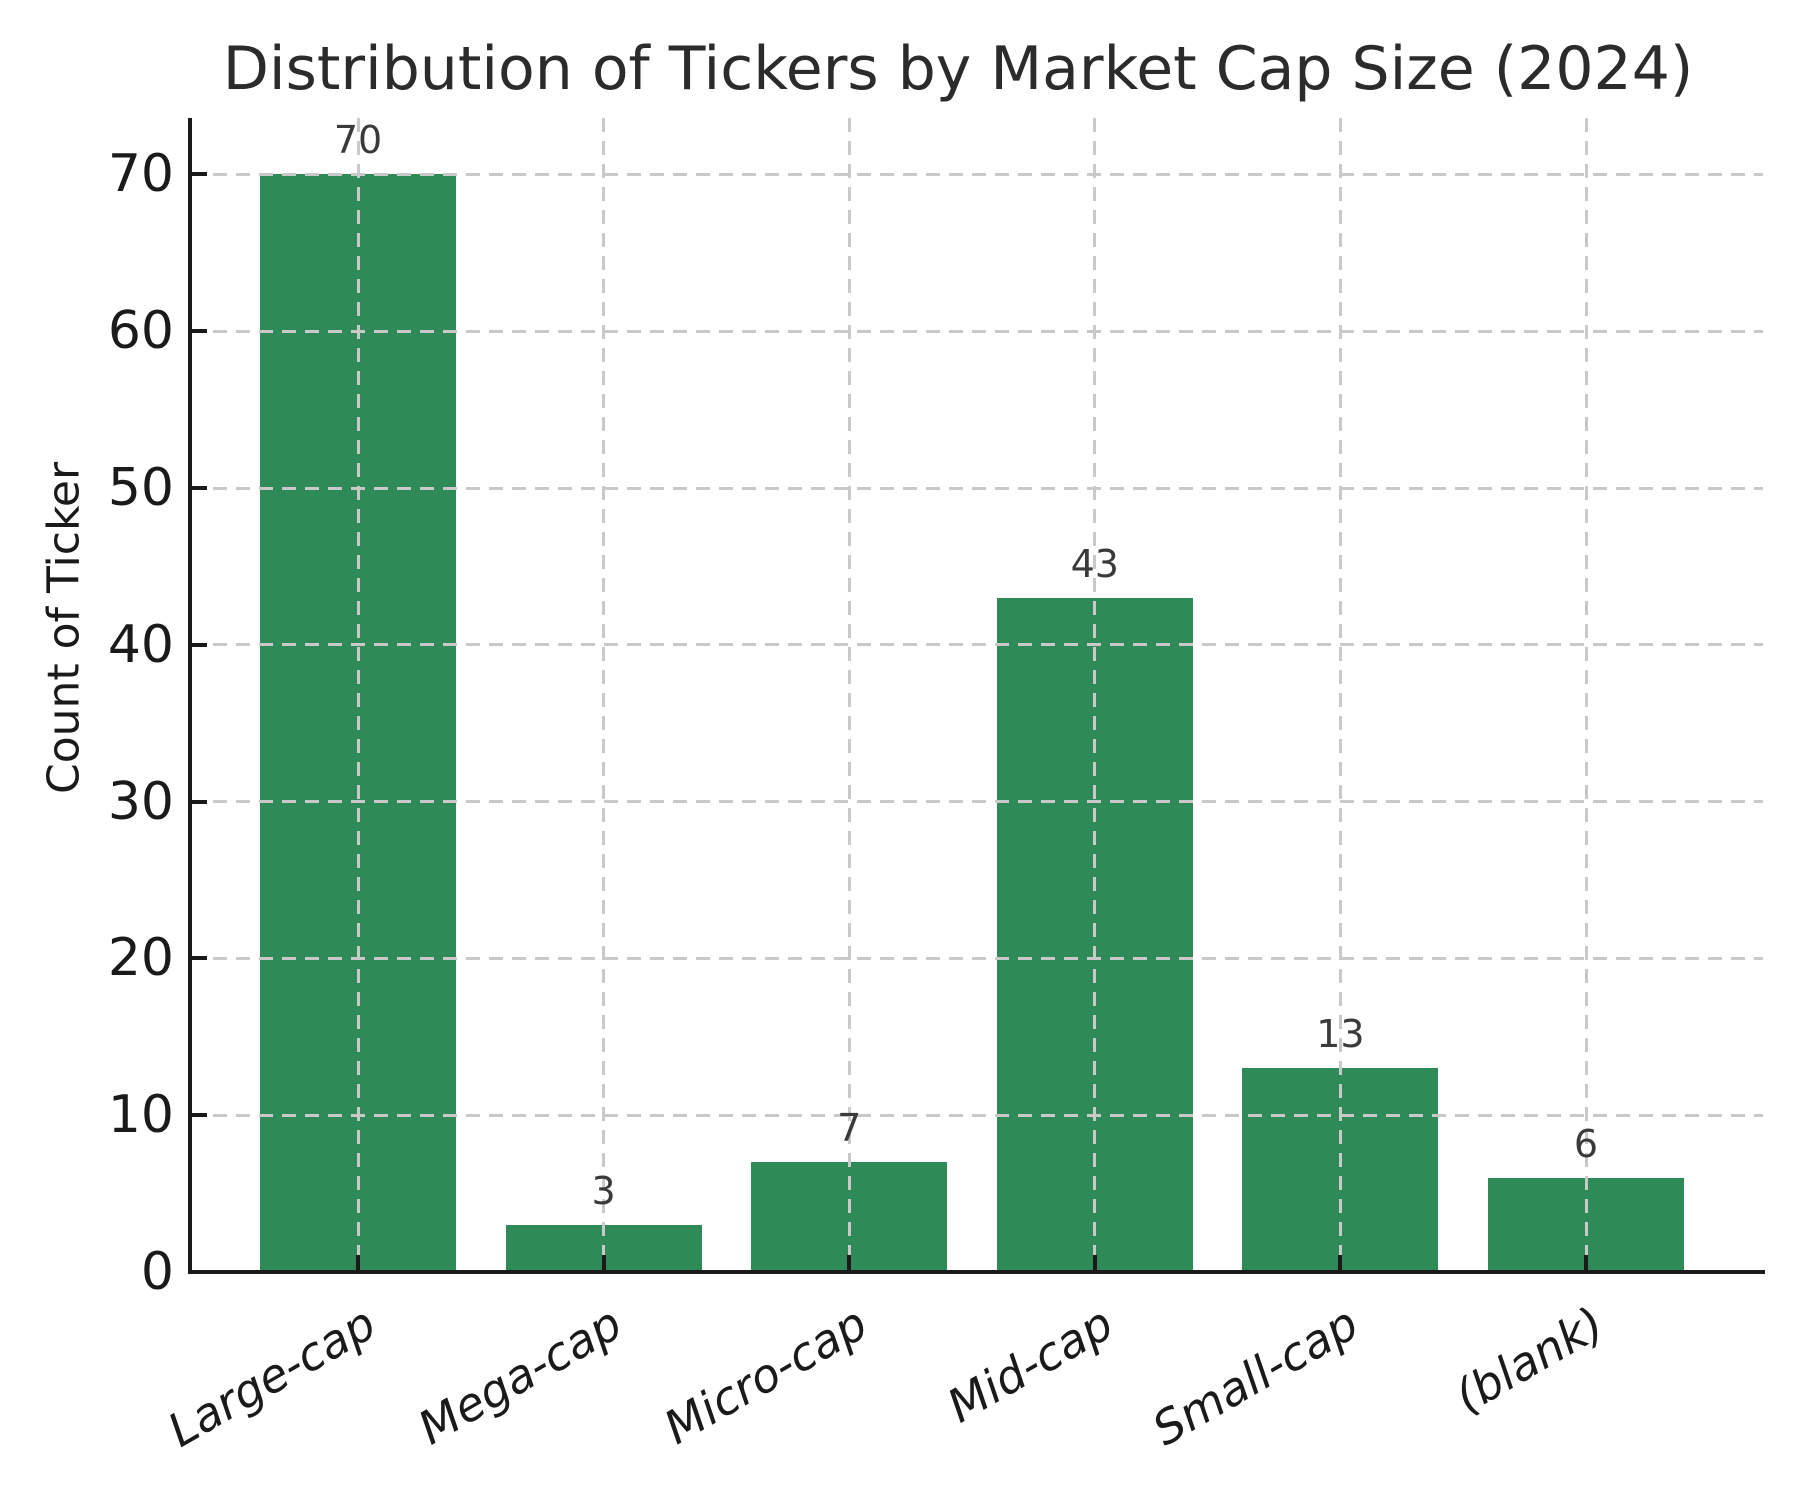 The width and height of the screenshot is (1800, 1500). Describe the element at coordinates (1030, 1365) in the screenshot. I see `x-tick-label: Mid-cap` at that location.